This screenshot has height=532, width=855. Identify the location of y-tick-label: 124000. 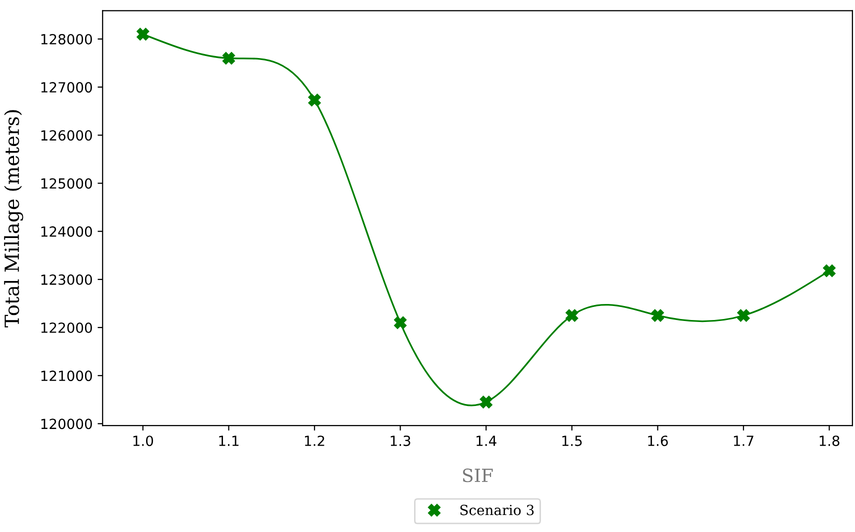
(66, 231).